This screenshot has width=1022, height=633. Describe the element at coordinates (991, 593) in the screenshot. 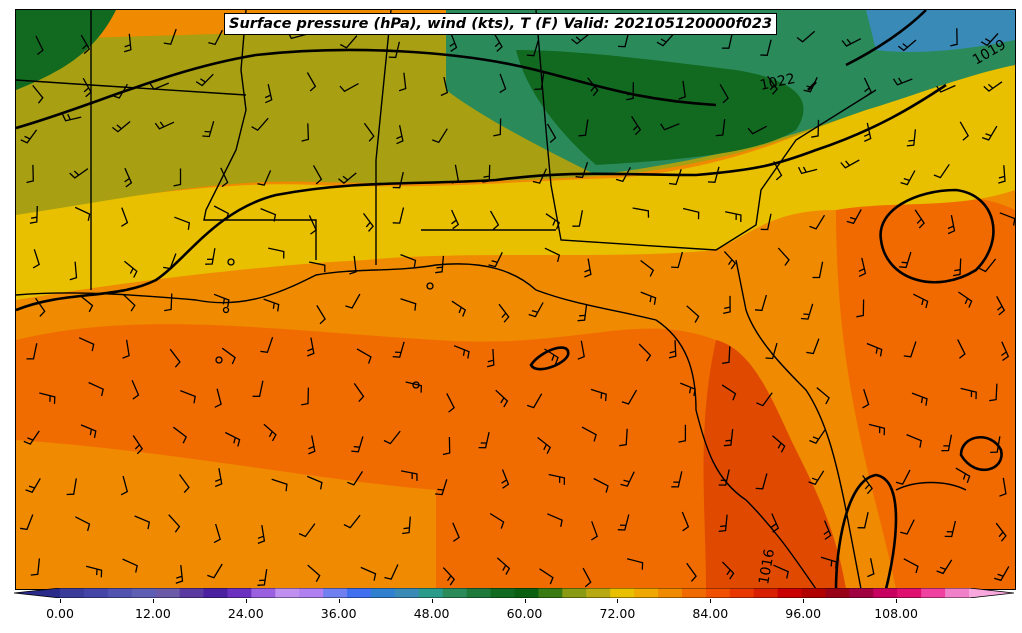

I see `colorbar-extend-max` at that location.